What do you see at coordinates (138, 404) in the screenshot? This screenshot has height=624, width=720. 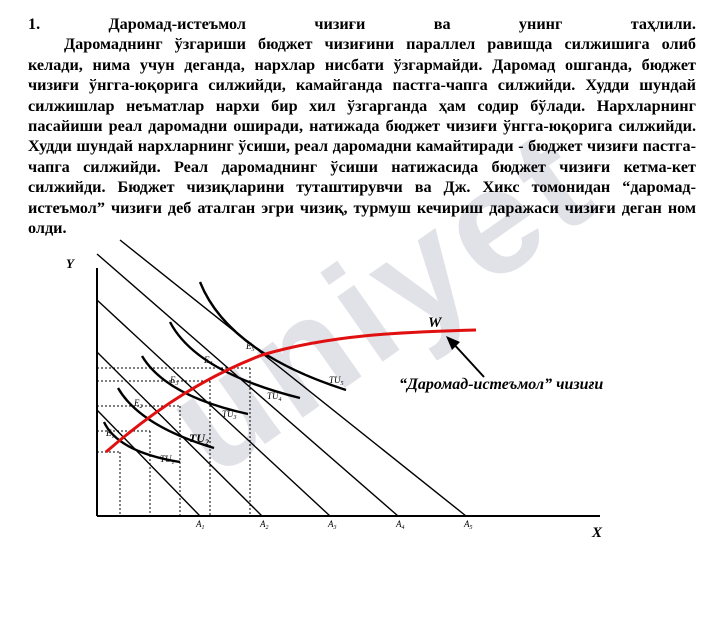 I see `equilibrium-label-e2: E2` at bounding box center [138, 404].